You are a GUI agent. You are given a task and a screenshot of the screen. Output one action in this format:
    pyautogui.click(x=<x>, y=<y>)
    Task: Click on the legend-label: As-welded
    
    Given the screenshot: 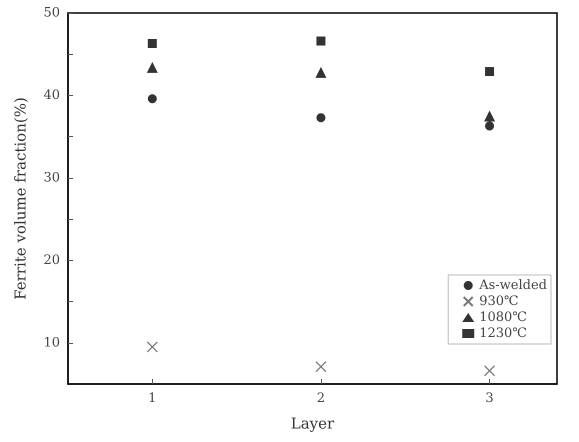 What is the action you would take?
    pyautogui.click(x=513, y=285)
    